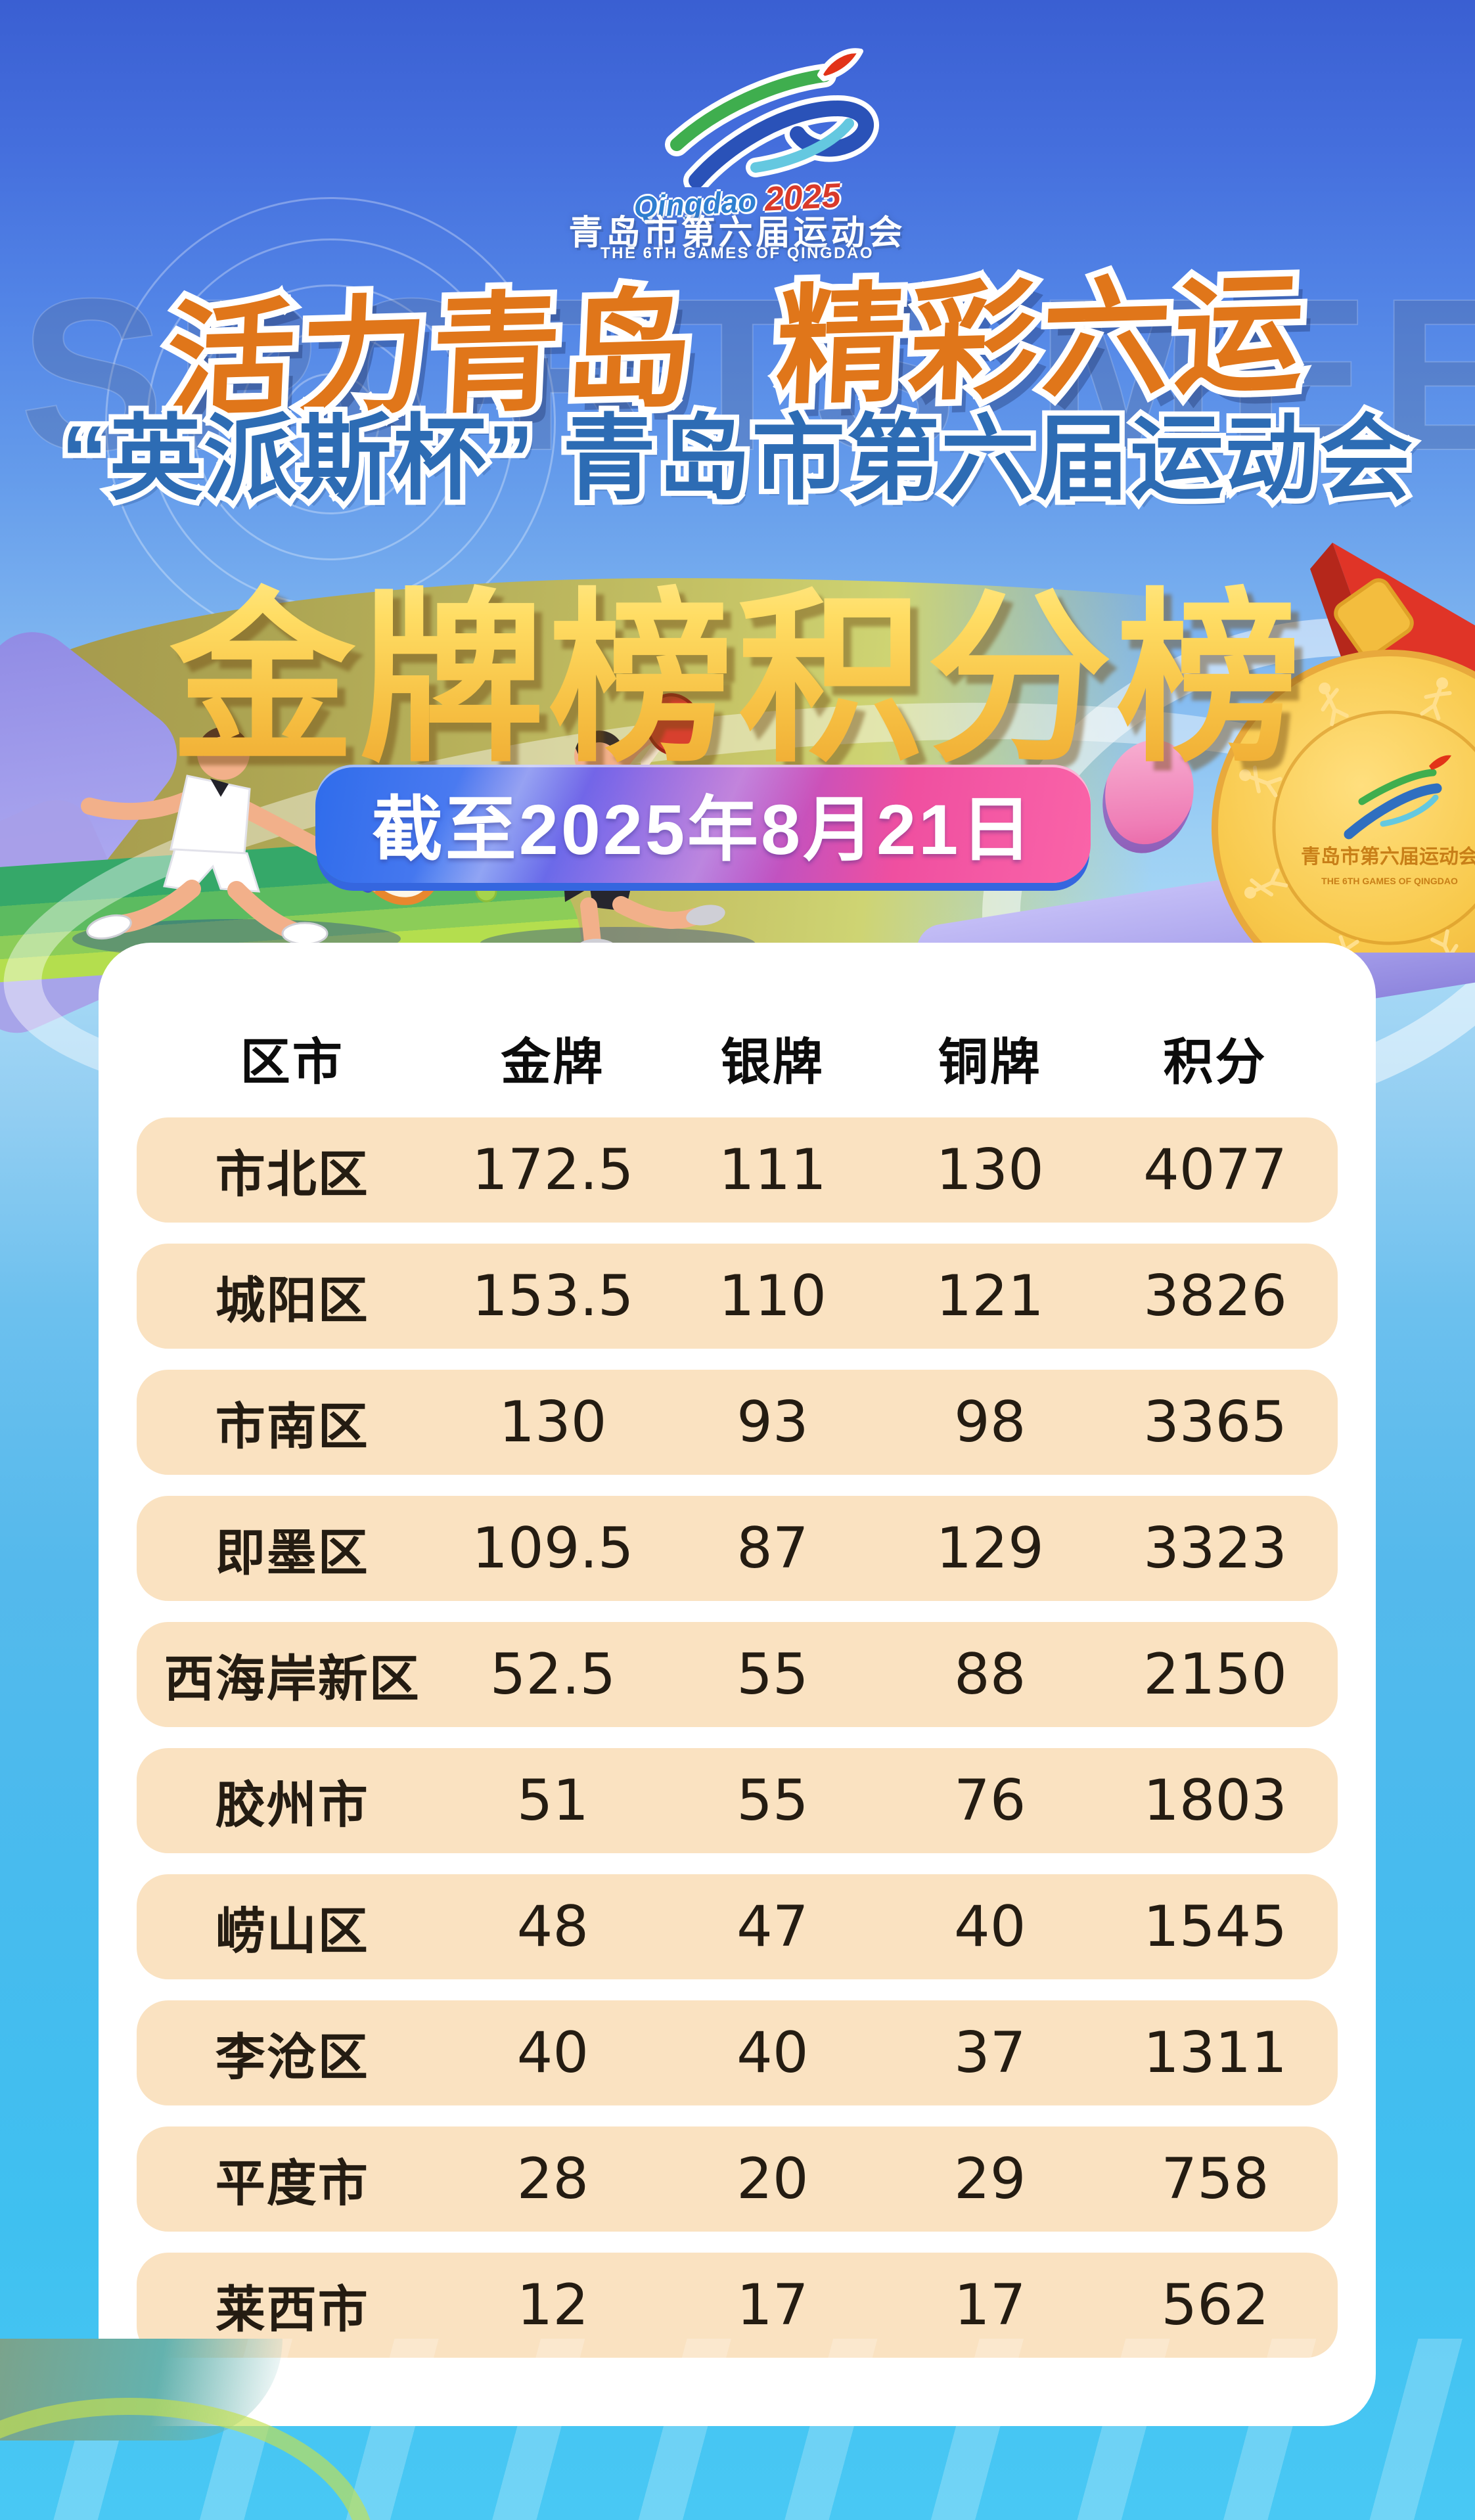 This screenshot has height=2520, width=1475. Describe the element at coordinates (990, 2305) in the screenshot. I see `cell-bronze: 17` at that location.